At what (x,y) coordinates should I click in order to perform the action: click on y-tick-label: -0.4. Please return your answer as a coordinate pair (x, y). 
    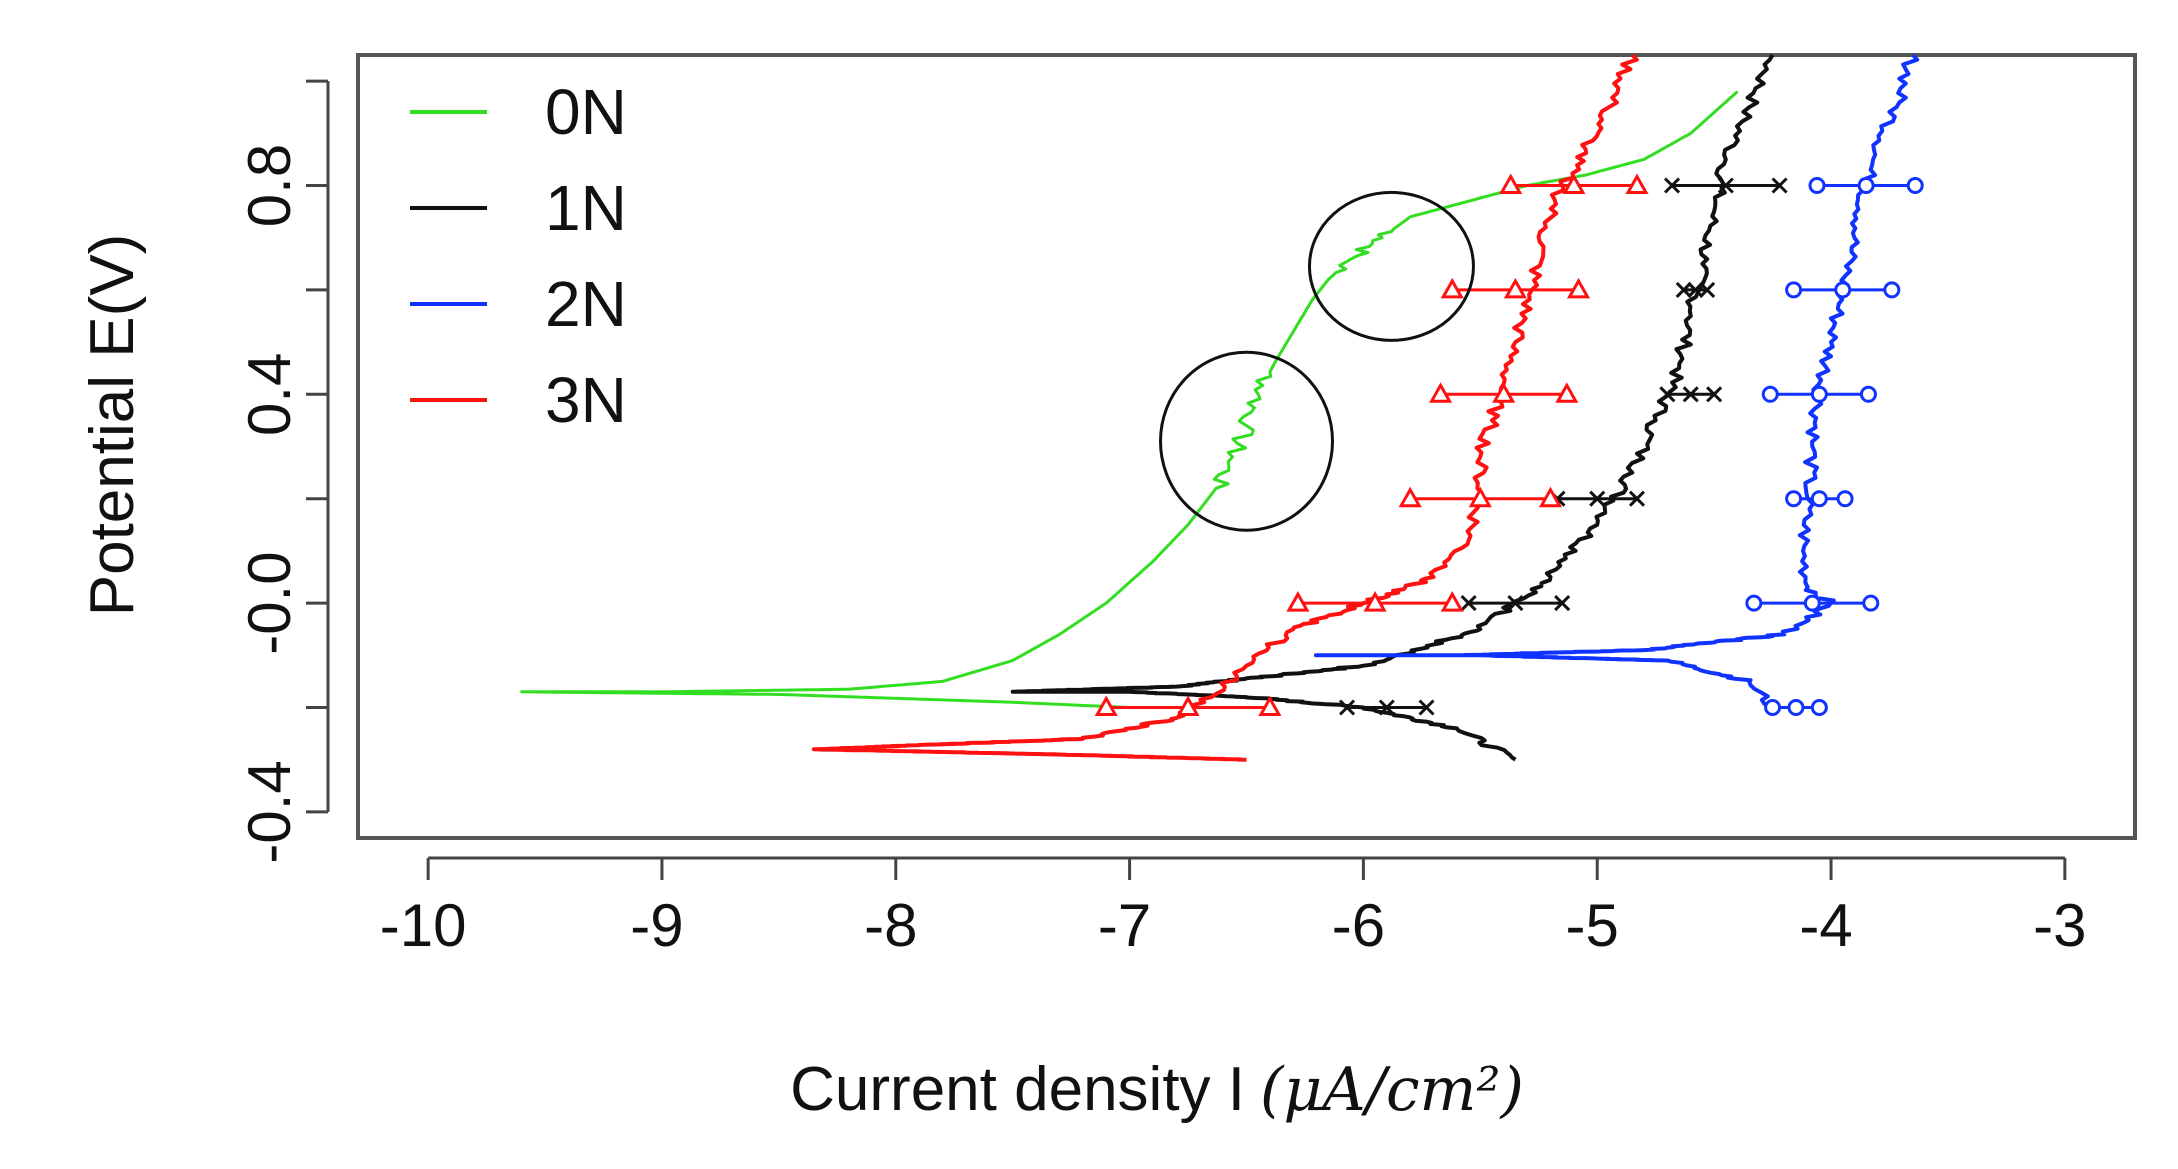
    Looking at the image, I should click on (269, 811).